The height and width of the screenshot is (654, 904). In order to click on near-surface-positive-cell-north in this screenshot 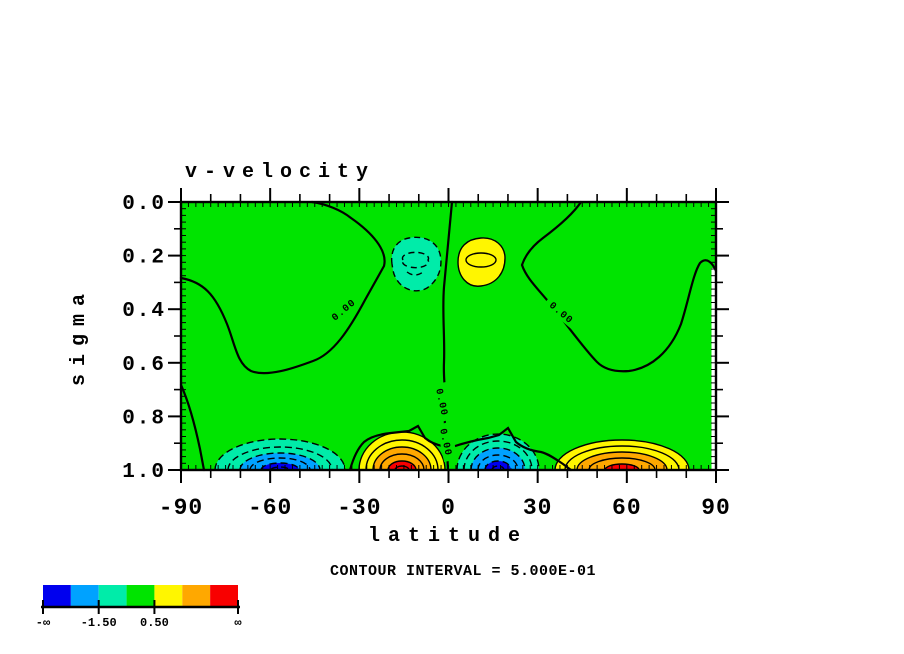, I will do `click(622, 455)`.